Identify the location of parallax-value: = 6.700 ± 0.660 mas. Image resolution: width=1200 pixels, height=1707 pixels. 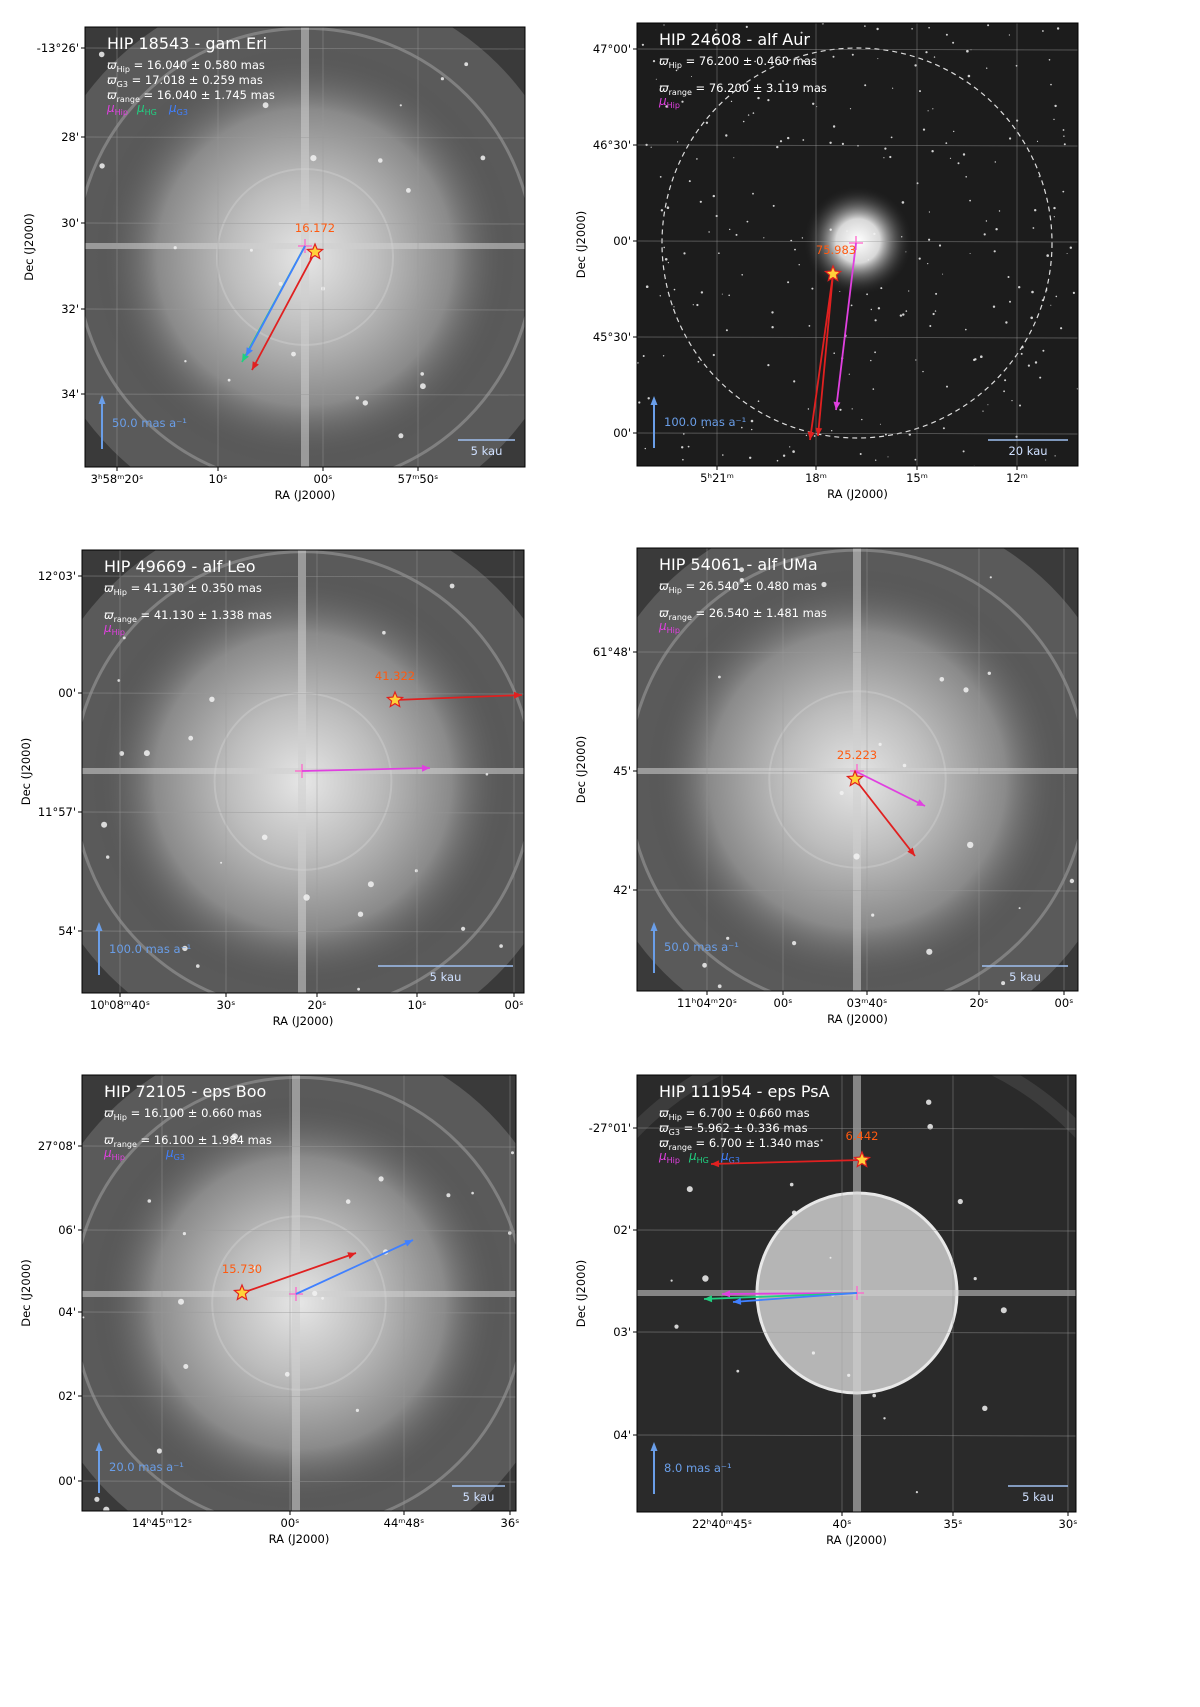
(746, 1113).